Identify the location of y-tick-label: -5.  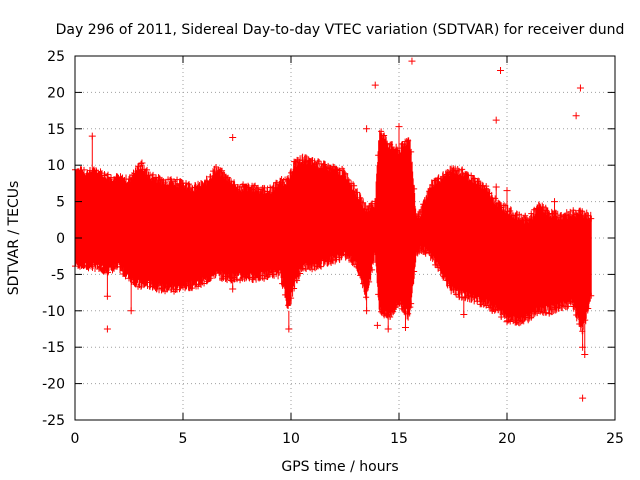
(58, 275).